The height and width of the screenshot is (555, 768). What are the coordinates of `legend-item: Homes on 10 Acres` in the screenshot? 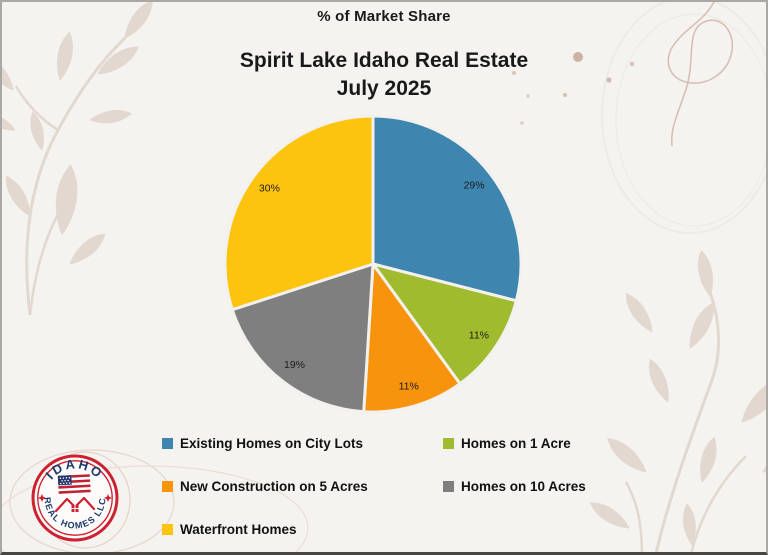 It's located at (514, 486).